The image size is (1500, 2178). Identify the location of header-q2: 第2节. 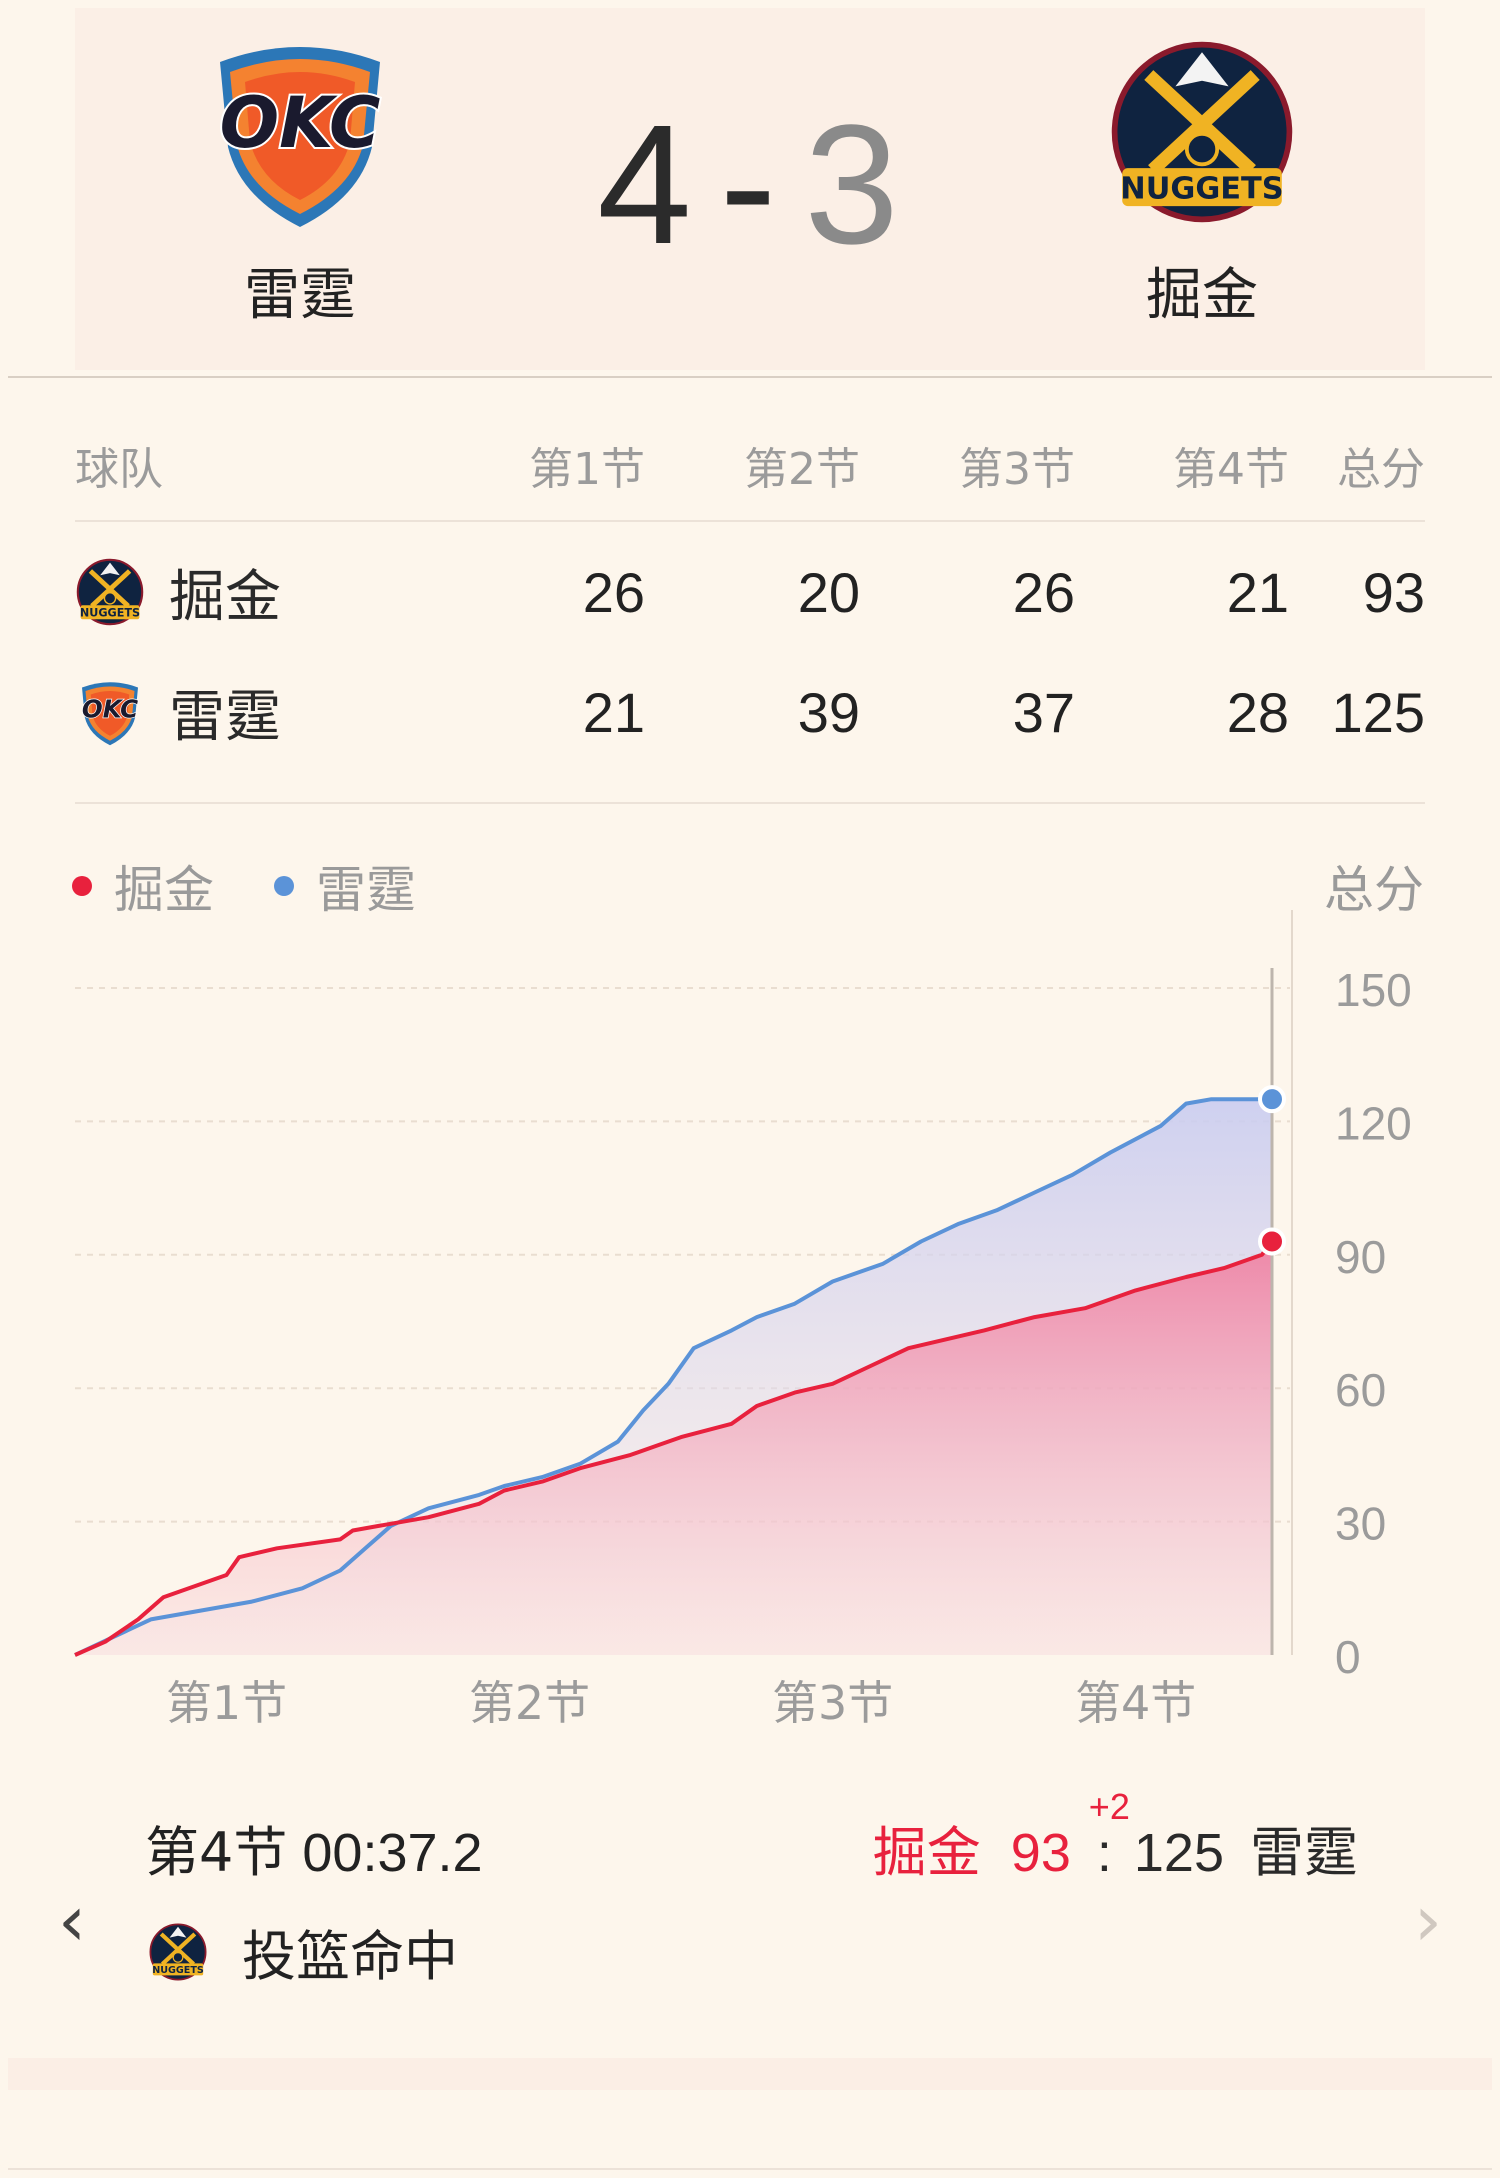
(802, 469).